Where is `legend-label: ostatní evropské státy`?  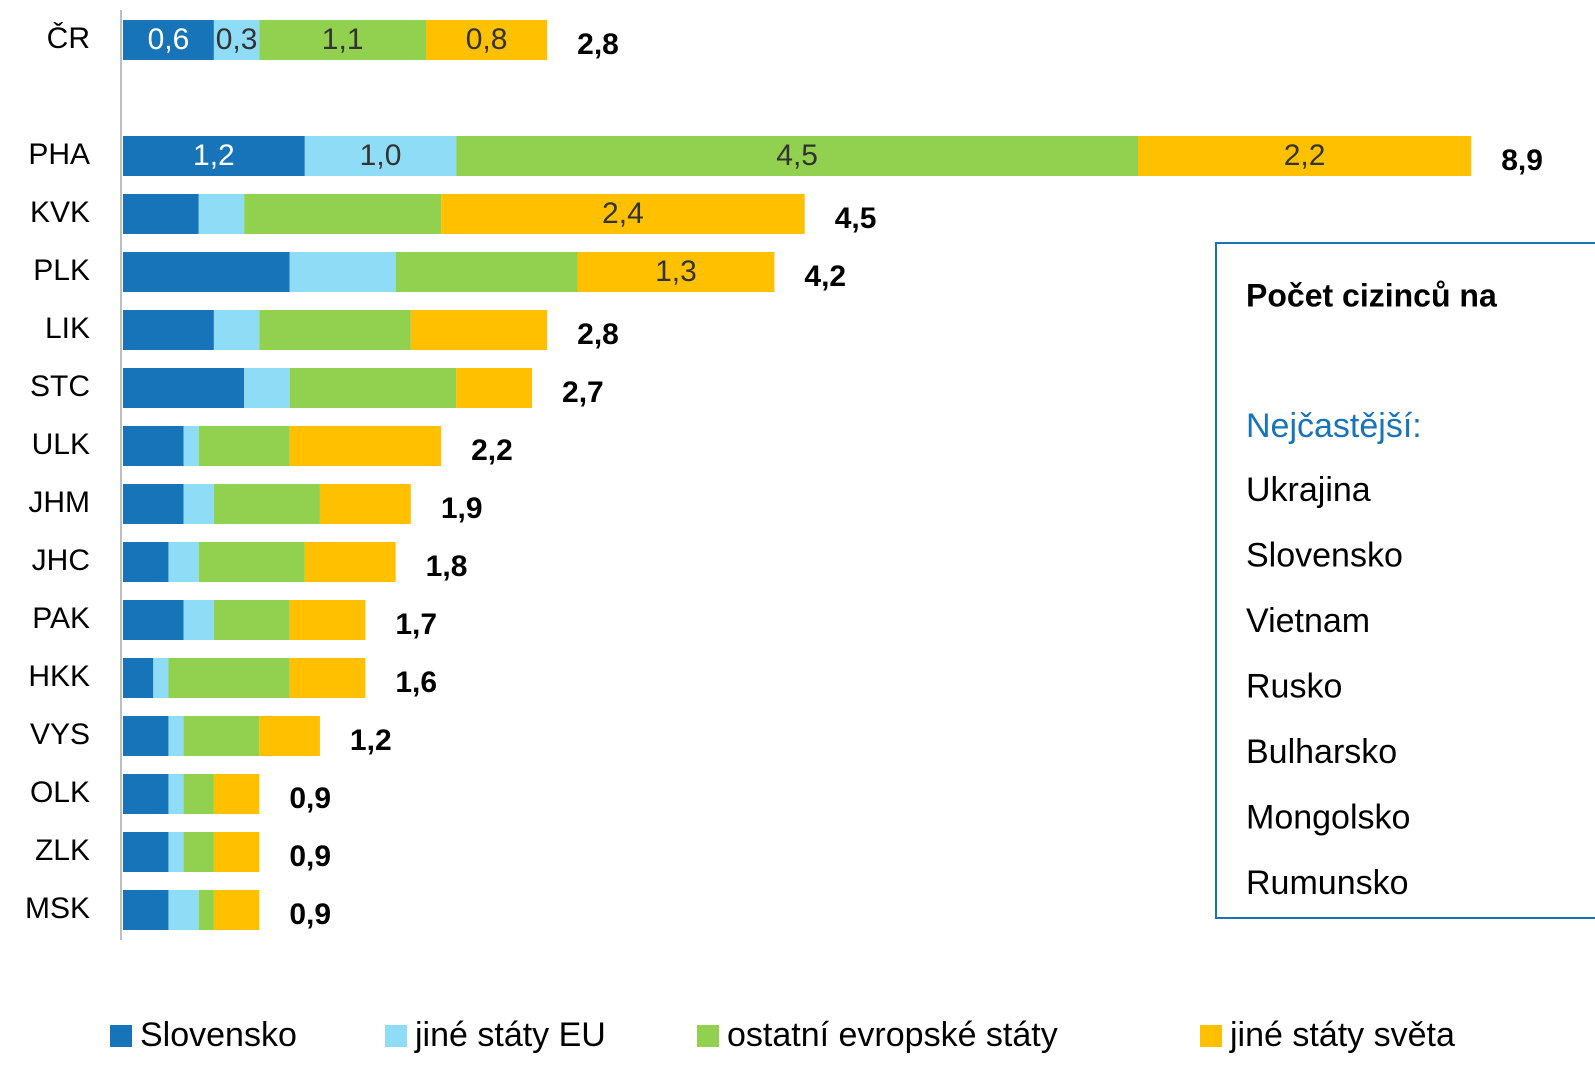
legend-label: ostatní evropské státy is located at coordinates (892, 1035).